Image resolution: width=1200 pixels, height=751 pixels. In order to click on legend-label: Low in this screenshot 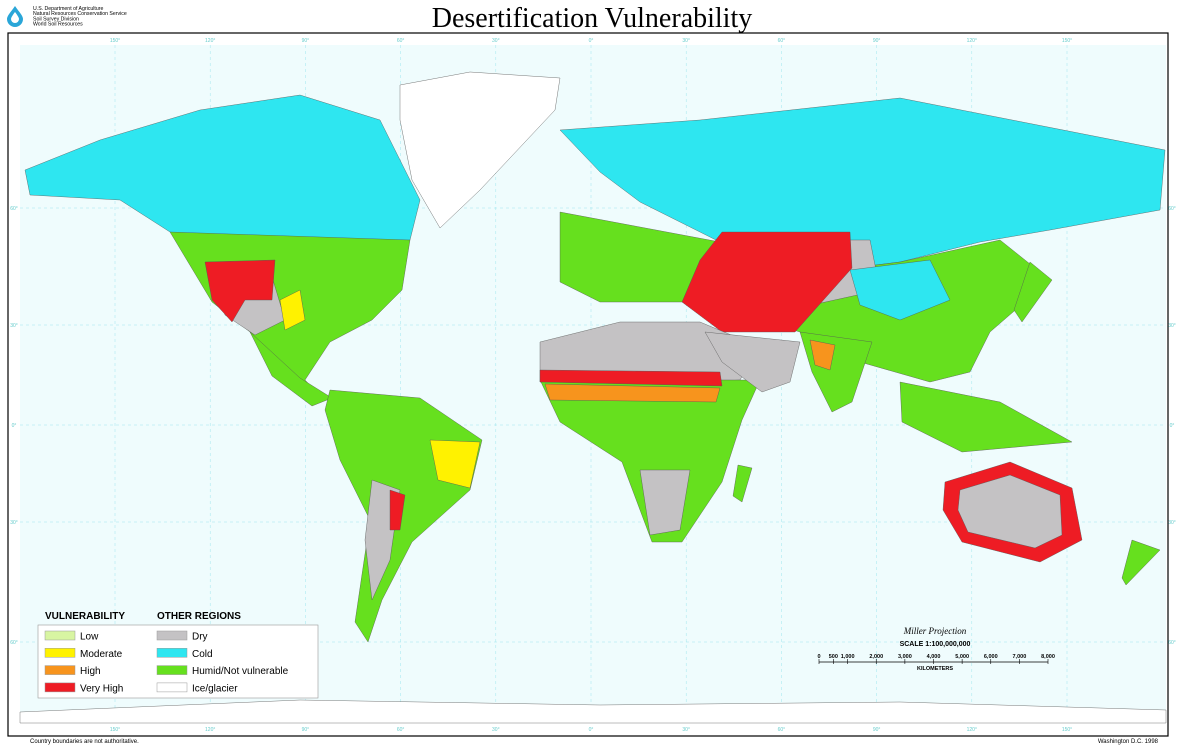, I will do `click(89, 637)`.